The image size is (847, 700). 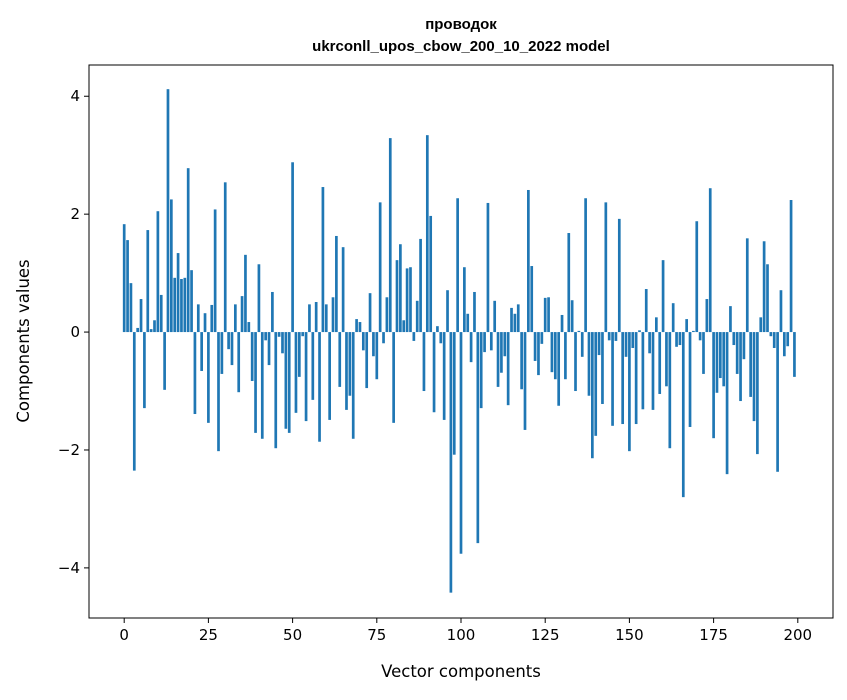 I want to click on x-tick-label: 0, so click(x=124, y=635).